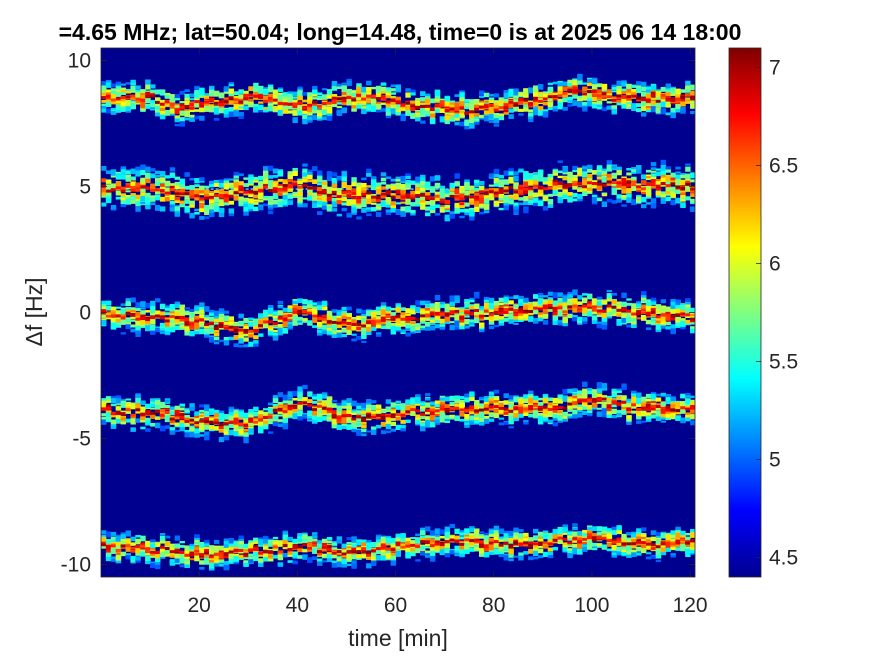  What do you see at coordinates (398, 190) in the screenshot?
I see `spectral-trace` at bounding box center [398, 190].